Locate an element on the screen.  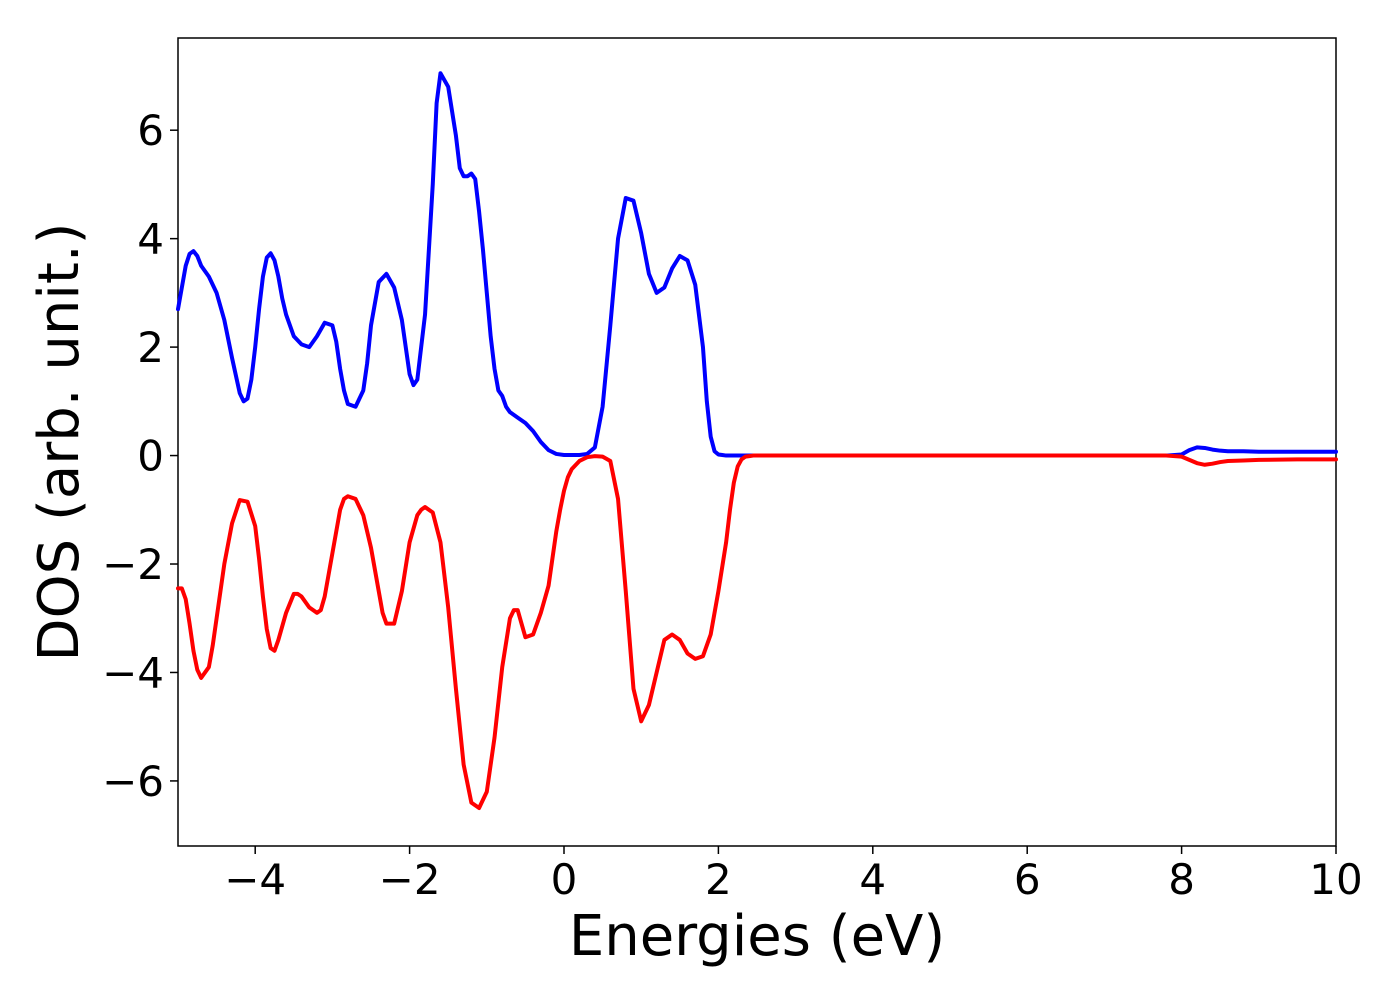
y-tick-label: 0 is located at coordinates (150, 456).